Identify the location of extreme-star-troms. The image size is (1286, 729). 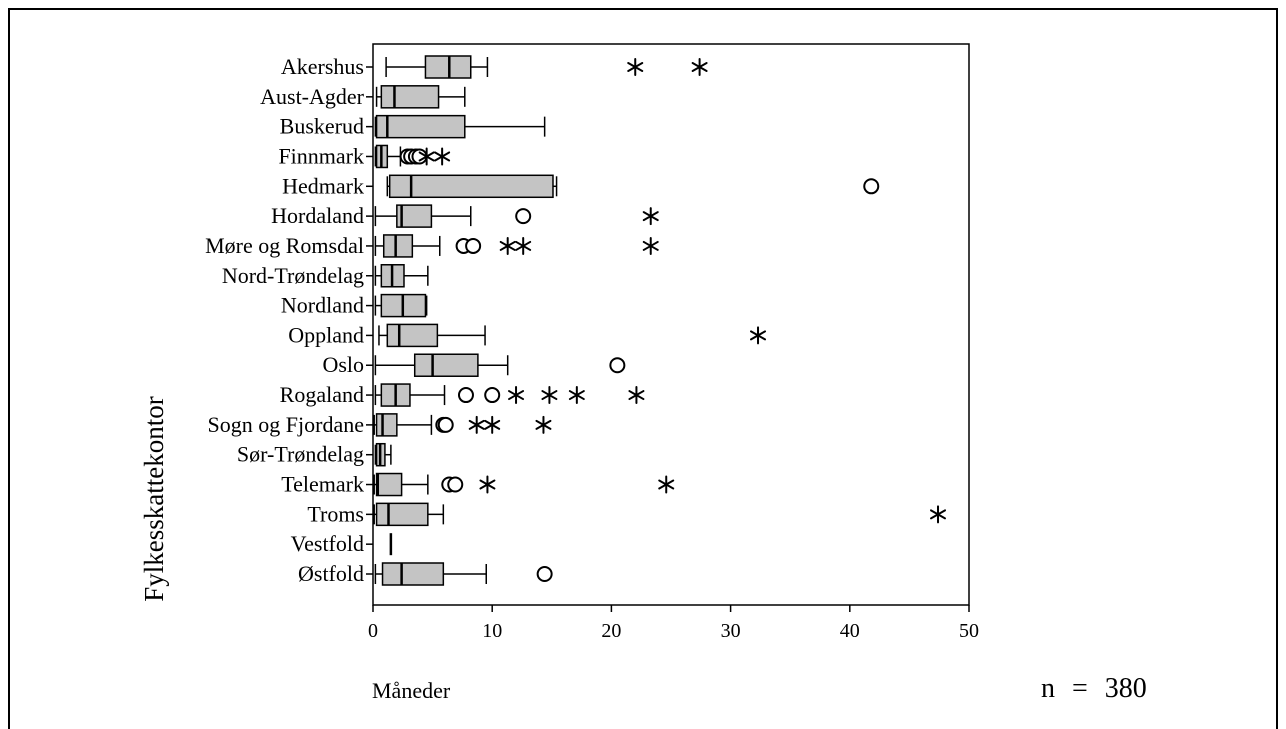
(938, 514).